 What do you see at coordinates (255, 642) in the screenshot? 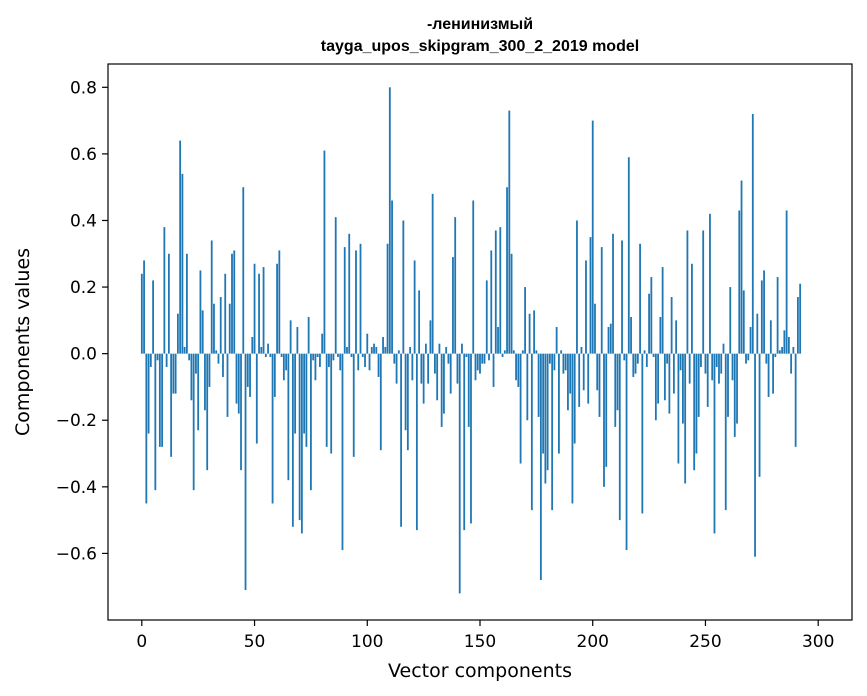
I see `x-tick-label: 50` at bounding box center [255, 642].